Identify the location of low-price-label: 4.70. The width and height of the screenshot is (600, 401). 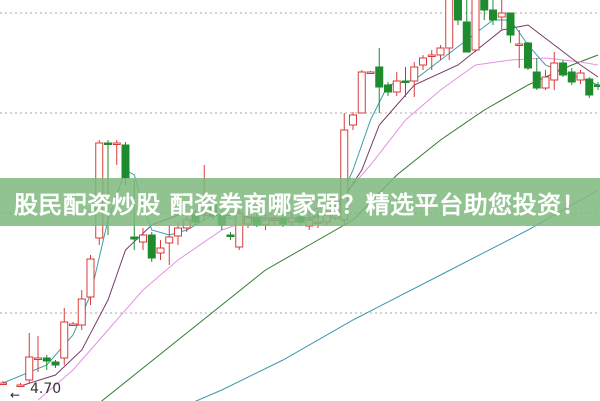
(46, 389).